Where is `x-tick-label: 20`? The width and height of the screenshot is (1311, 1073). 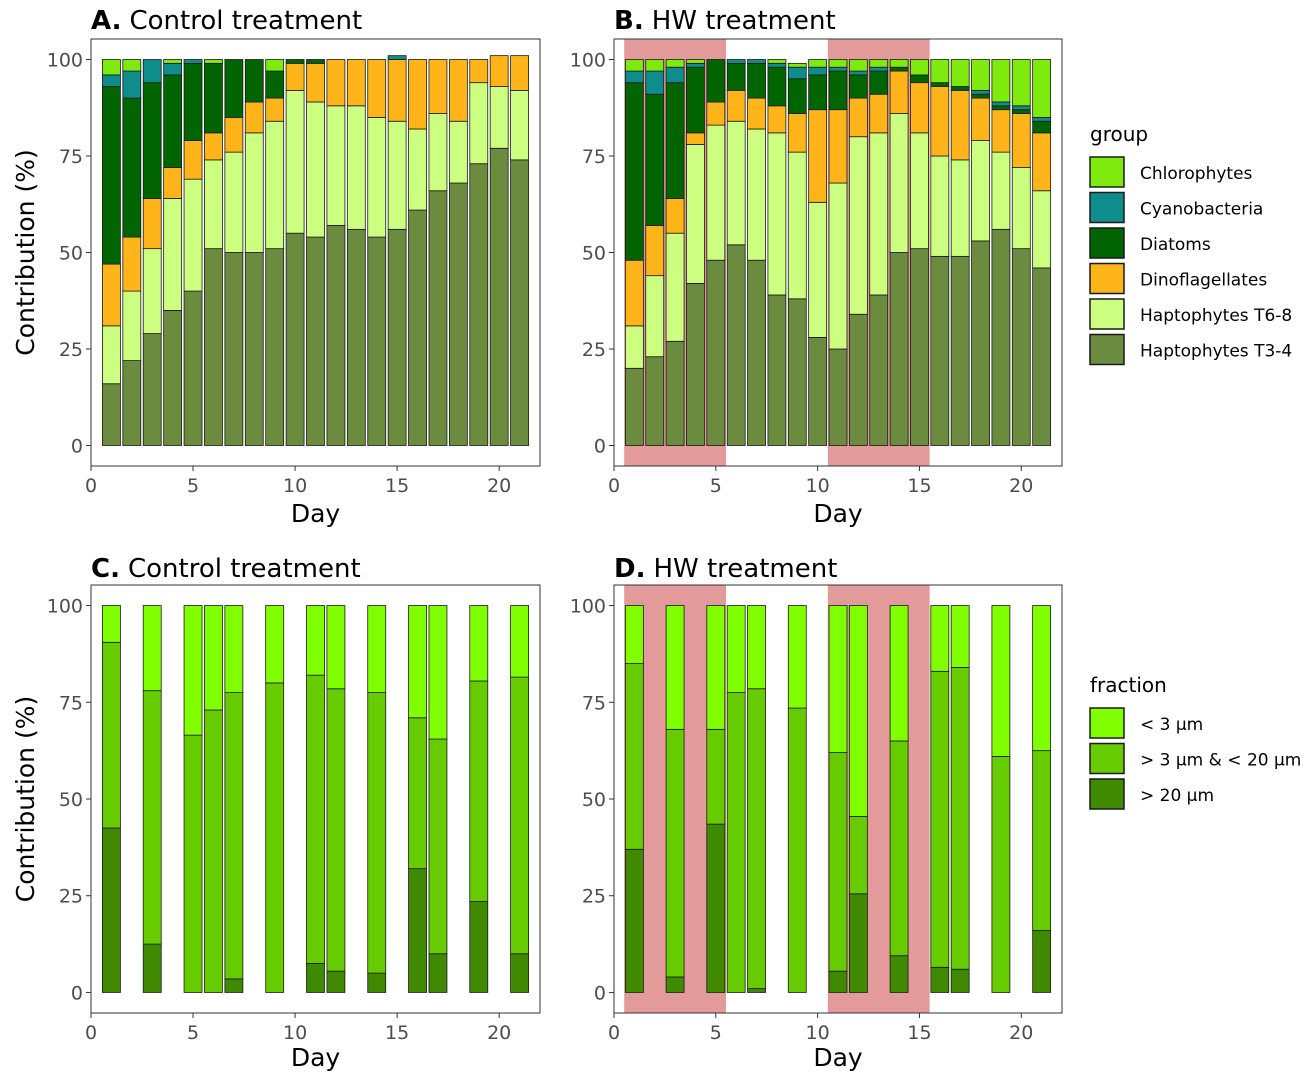 x-tick-label: 20 is located at coordinates (1021, 1033).